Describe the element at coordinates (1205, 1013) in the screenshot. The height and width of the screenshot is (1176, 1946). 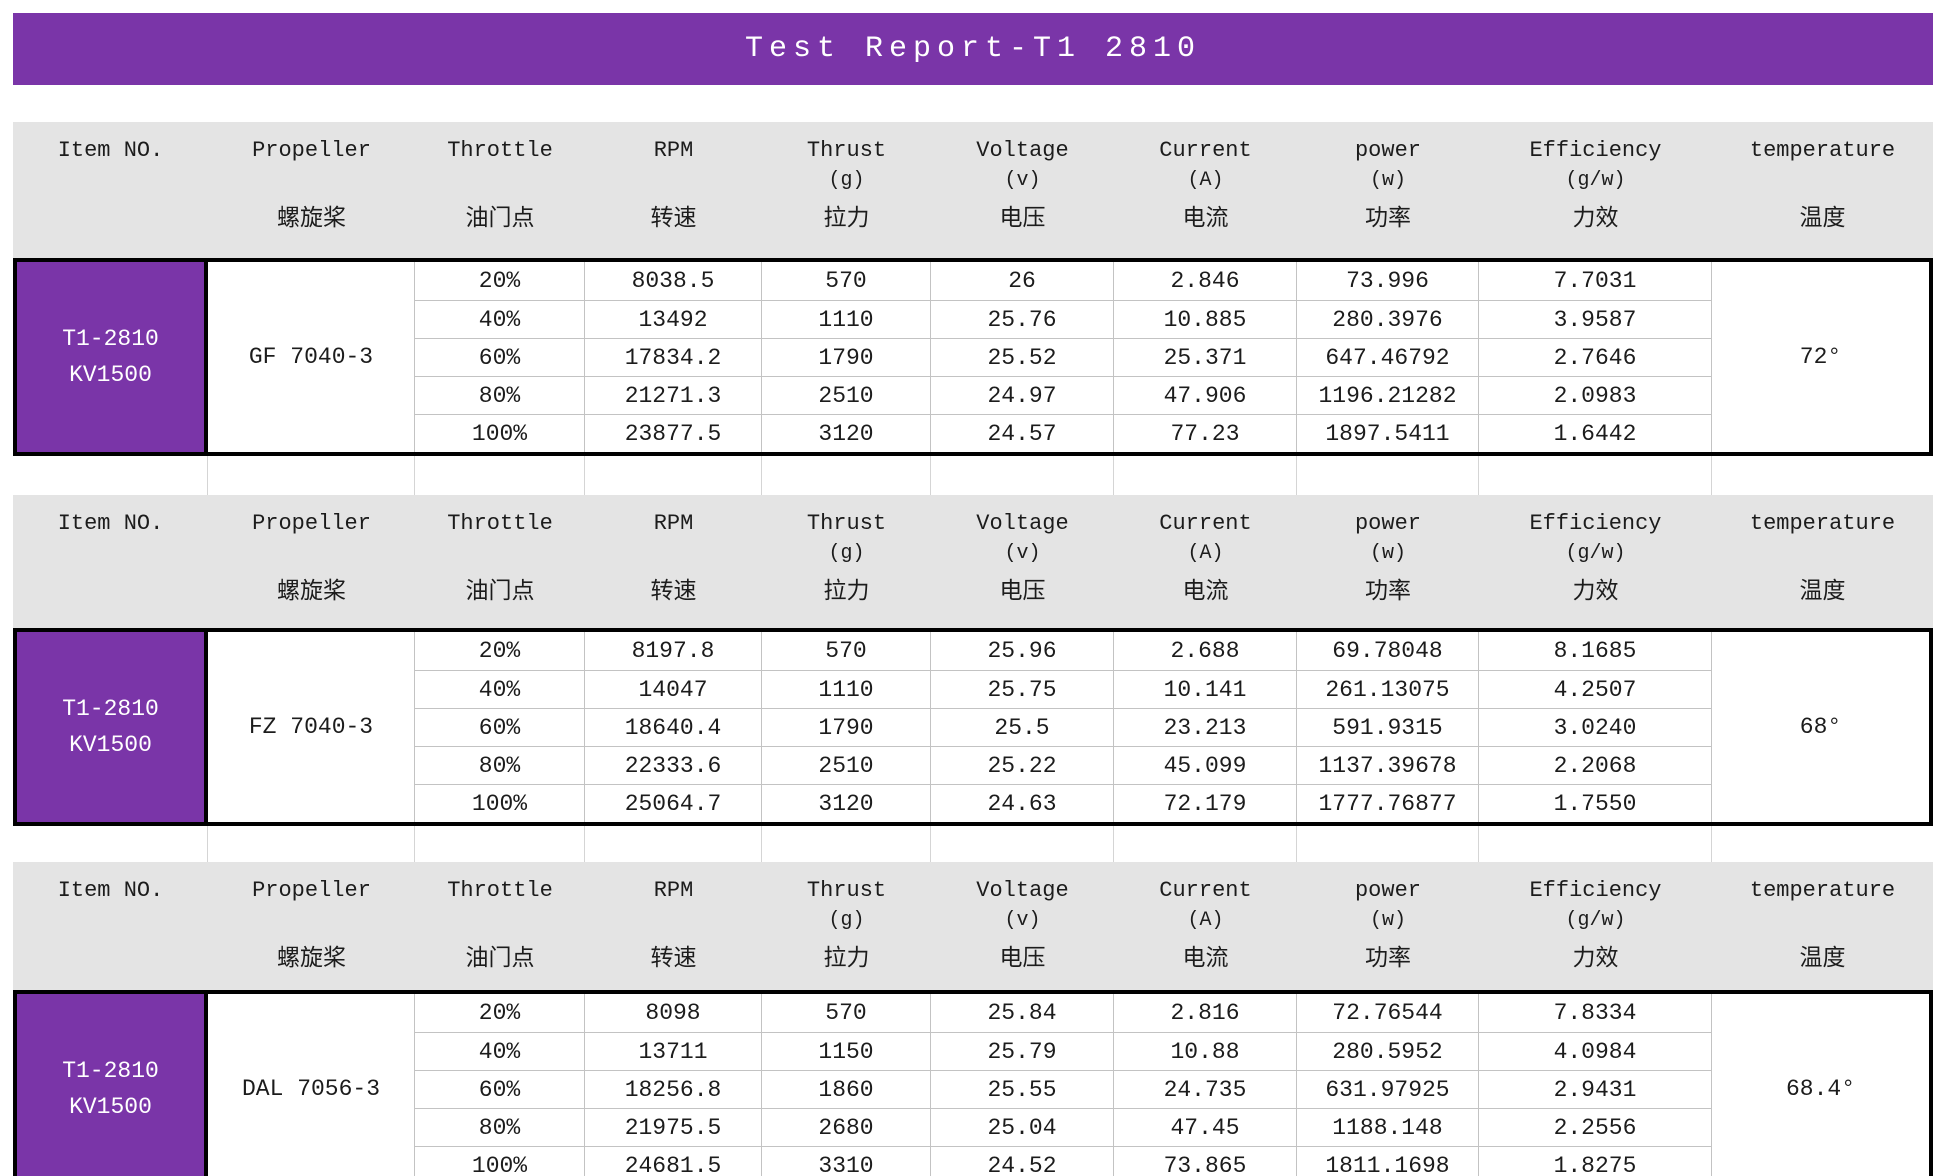
I see `current-cell: 2.816` at that location.